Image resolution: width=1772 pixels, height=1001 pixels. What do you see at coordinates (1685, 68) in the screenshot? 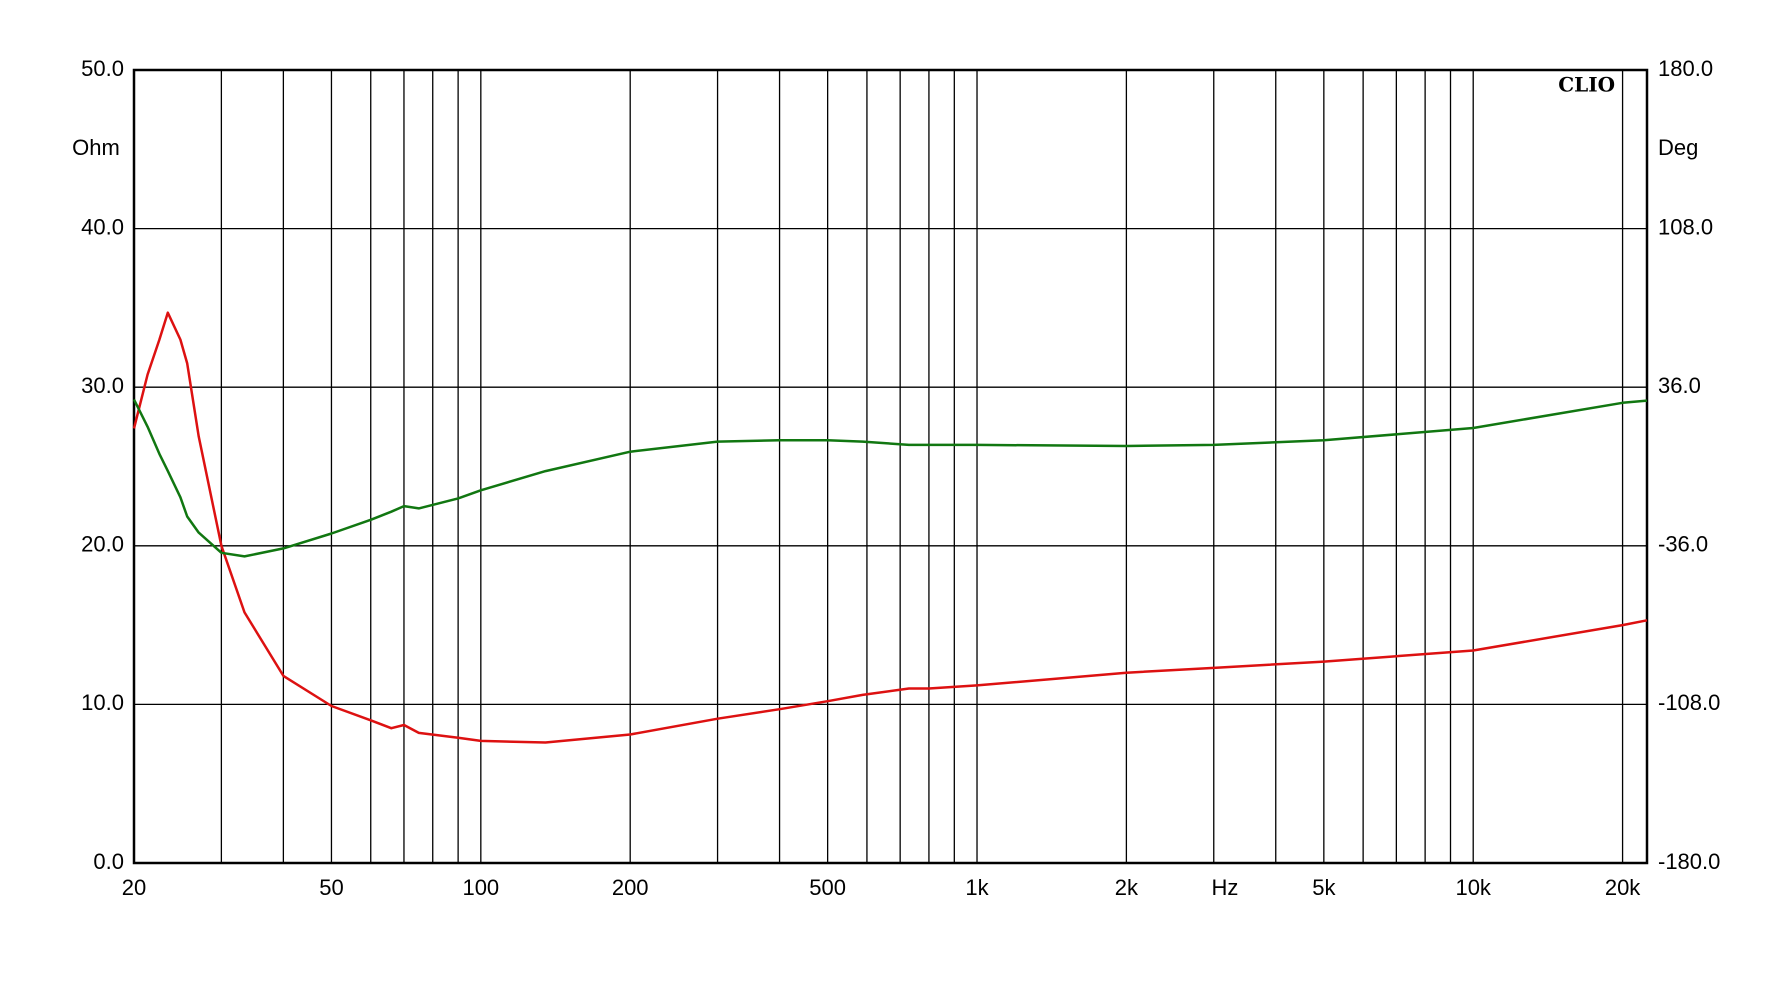
I see `y2-tick-label: 180.0` at bounding box center [1685, 68].